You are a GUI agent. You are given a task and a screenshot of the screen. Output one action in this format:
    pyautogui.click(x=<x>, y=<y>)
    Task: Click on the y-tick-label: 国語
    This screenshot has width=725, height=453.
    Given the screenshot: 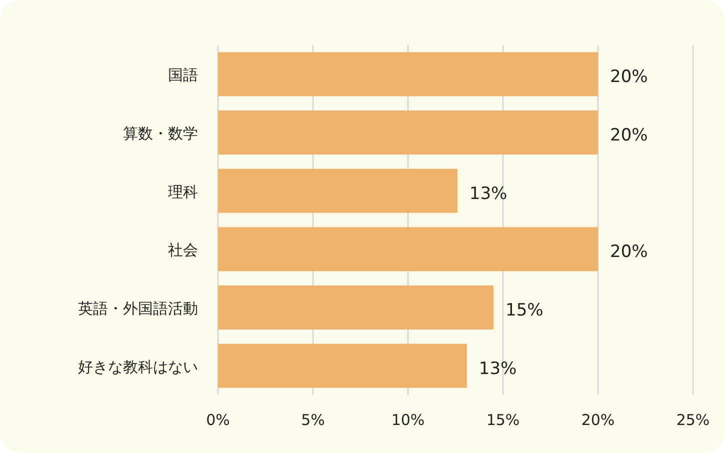 What is the action you would take?
    pyautogui.click(x=183, y=75)
    